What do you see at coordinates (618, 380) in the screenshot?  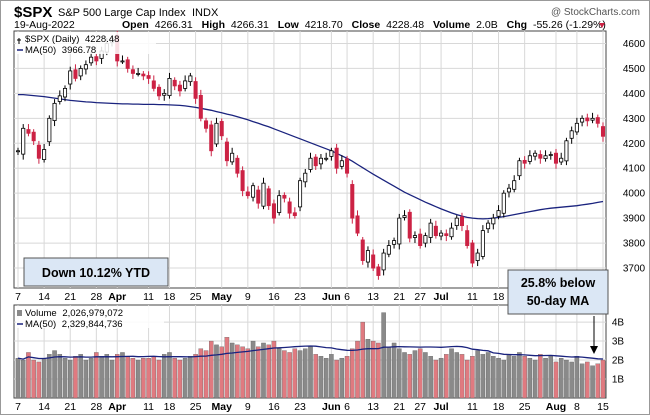 I see `volume-tick-label: 1B` at bounding box center [618, 380].